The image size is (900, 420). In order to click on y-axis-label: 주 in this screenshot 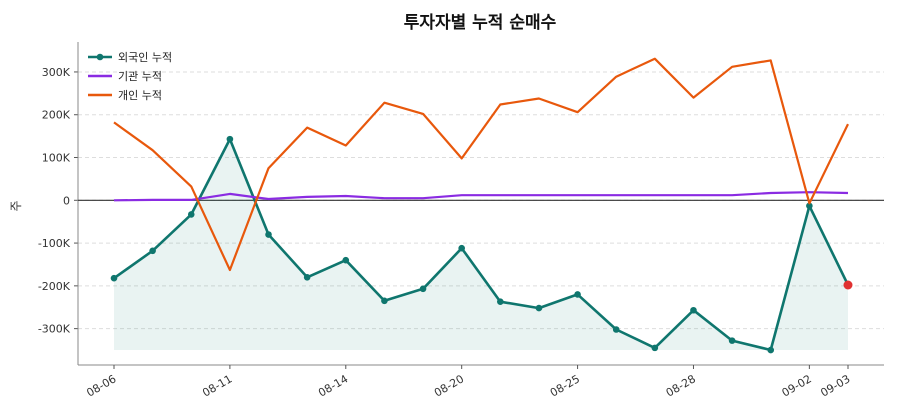, I will do `click(16, 205)`.